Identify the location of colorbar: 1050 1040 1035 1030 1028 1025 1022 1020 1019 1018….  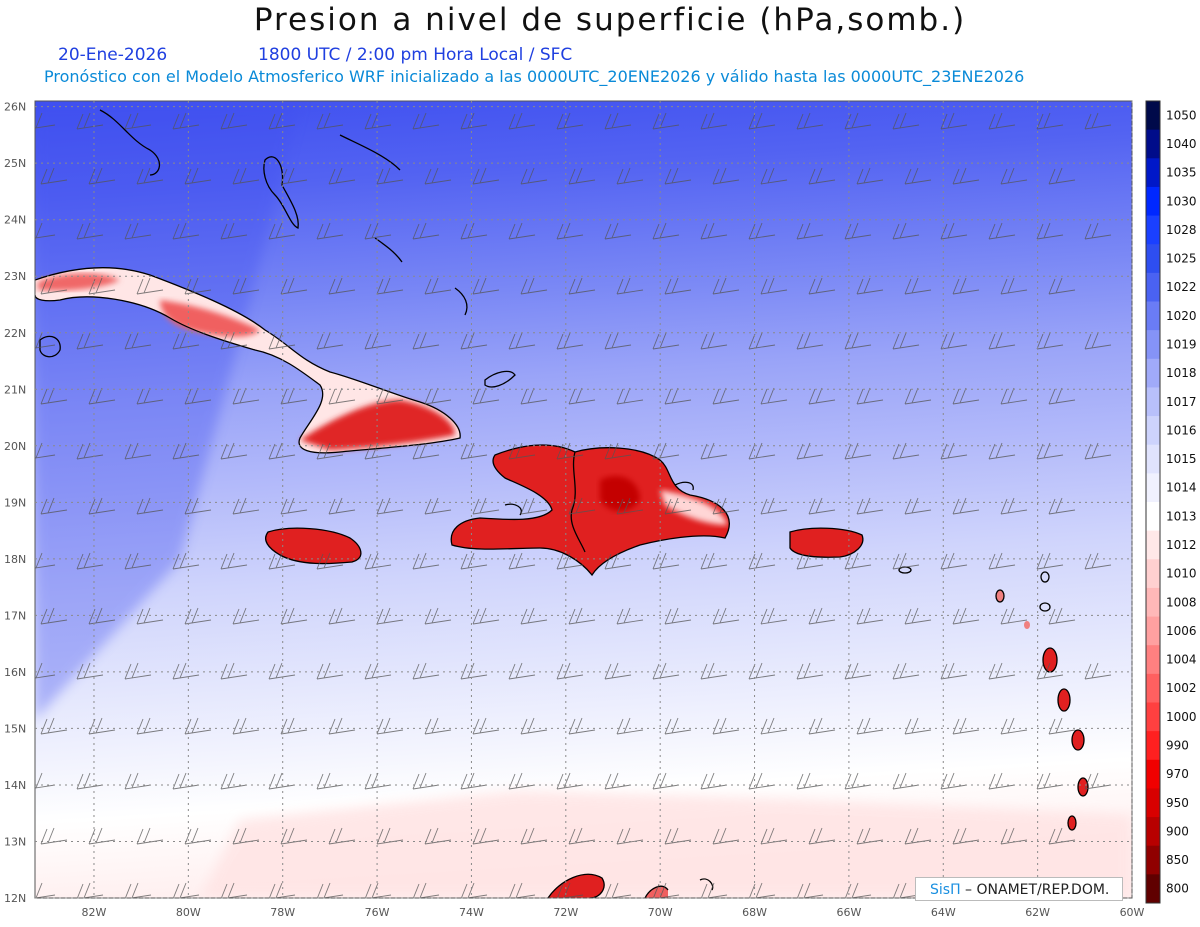
(1171, 502).